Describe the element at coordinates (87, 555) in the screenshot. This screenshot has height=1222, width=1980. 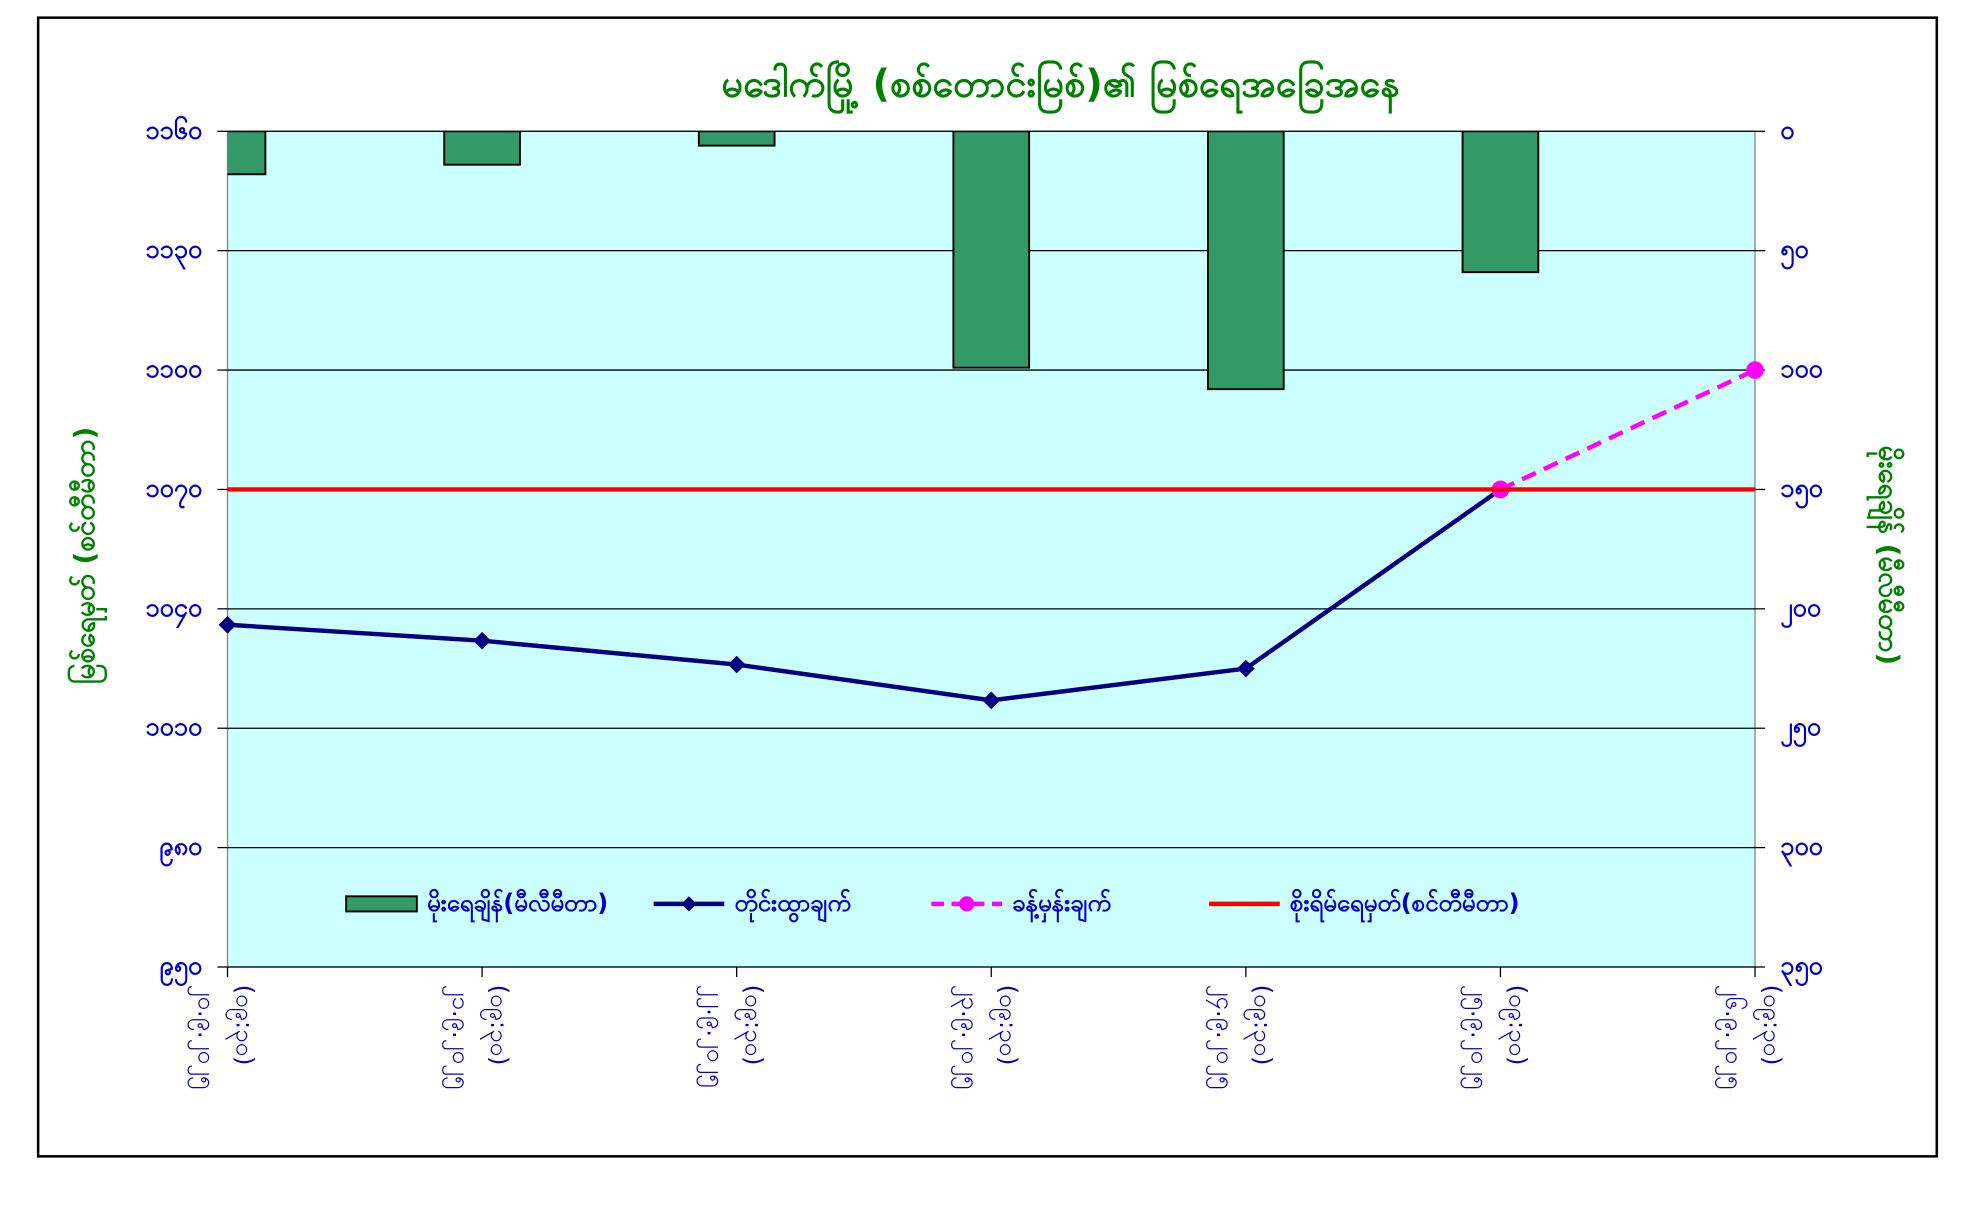
I see `y-axis-title: မြစ်ရေမှတ် (စင်တီမီတာ)` at that location.